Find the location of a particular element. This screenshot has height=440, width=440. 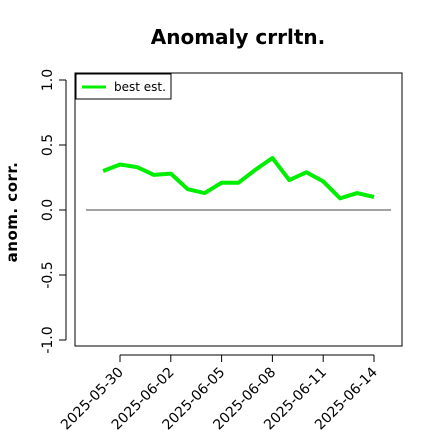

y-tick-label: -1.0 is located at coordinates (48, 339).